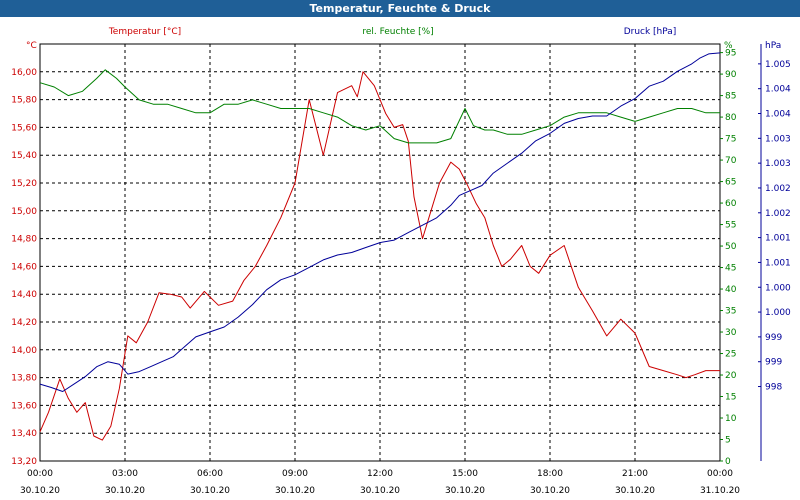  Describe the element at coordinates (730, 183) in the screenshot. I see `humidity-tick-label: 65` at that location.